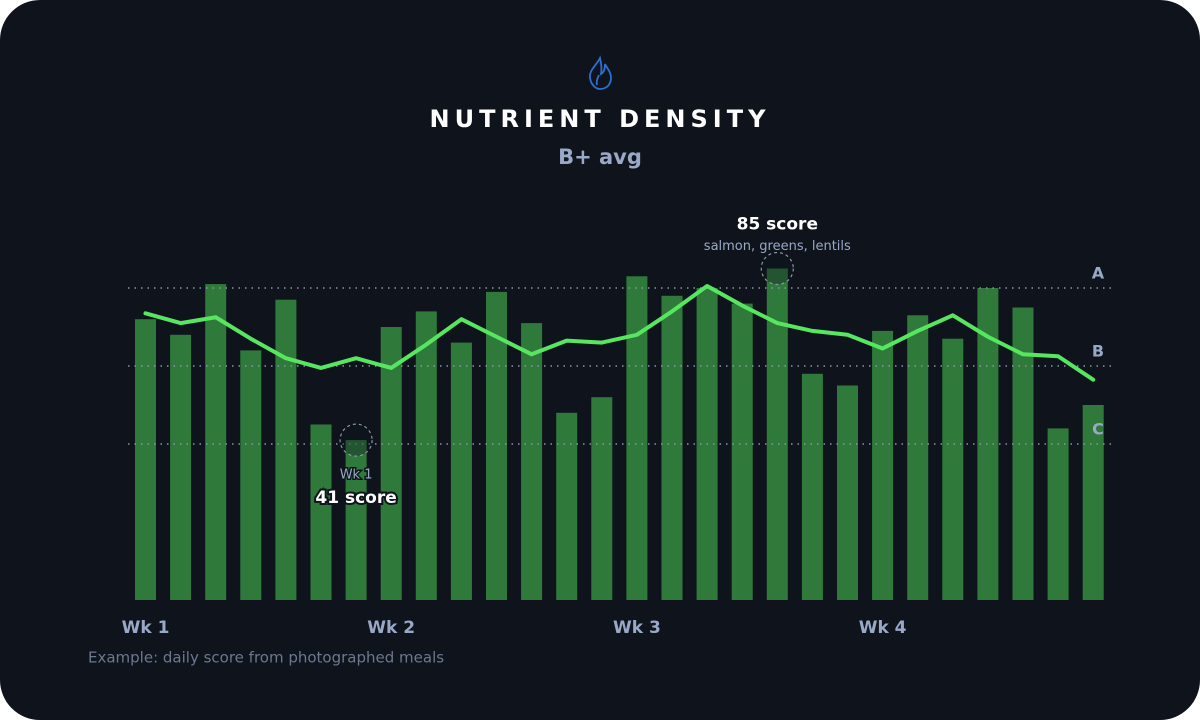 This screenshot has width=1200, height=720. What do you see at coordinates (637, 628) in the screenshot?
I see `x-tick-label: Wk 3` at bounding box center [637, 628].